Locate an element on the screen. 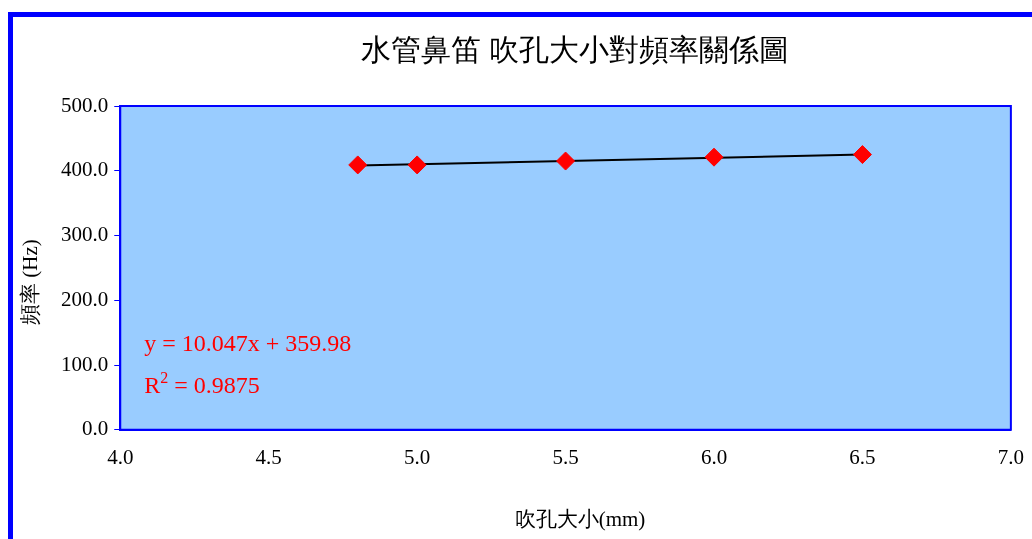 This screenshot has width=1032, height=539. x-tick-label: 5.0 is located at coordinates (417, 456).